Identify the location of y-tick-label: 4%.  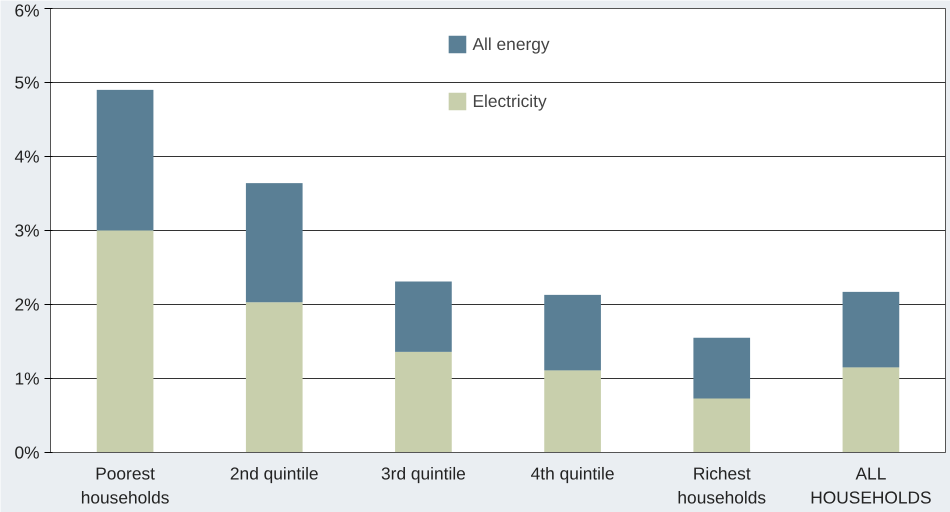
(27, 156).